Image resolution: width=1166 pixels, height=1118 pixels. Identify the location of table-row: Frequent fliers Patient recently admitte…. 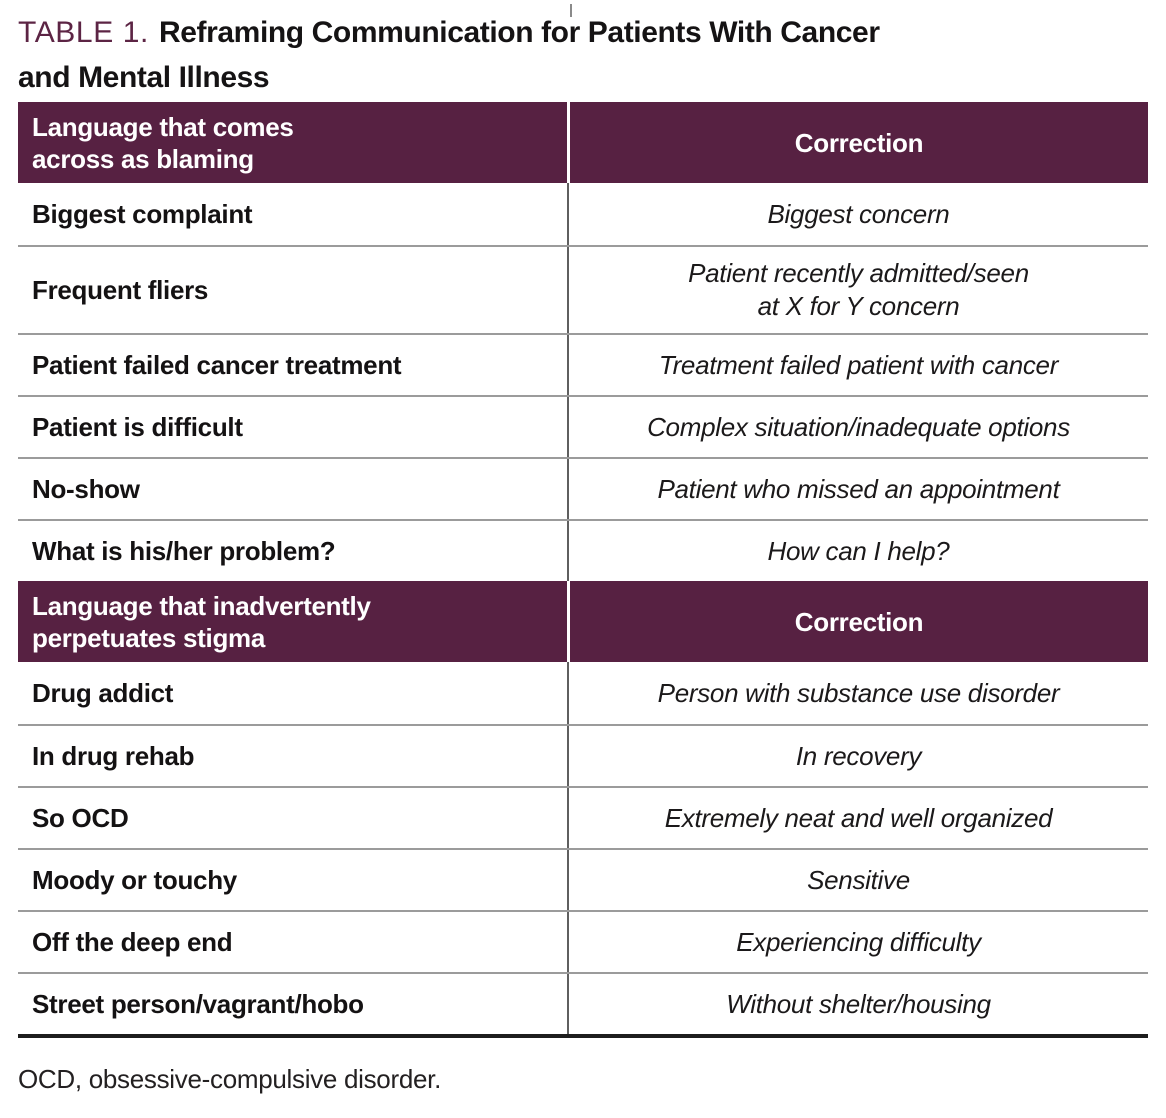
(583, 289).